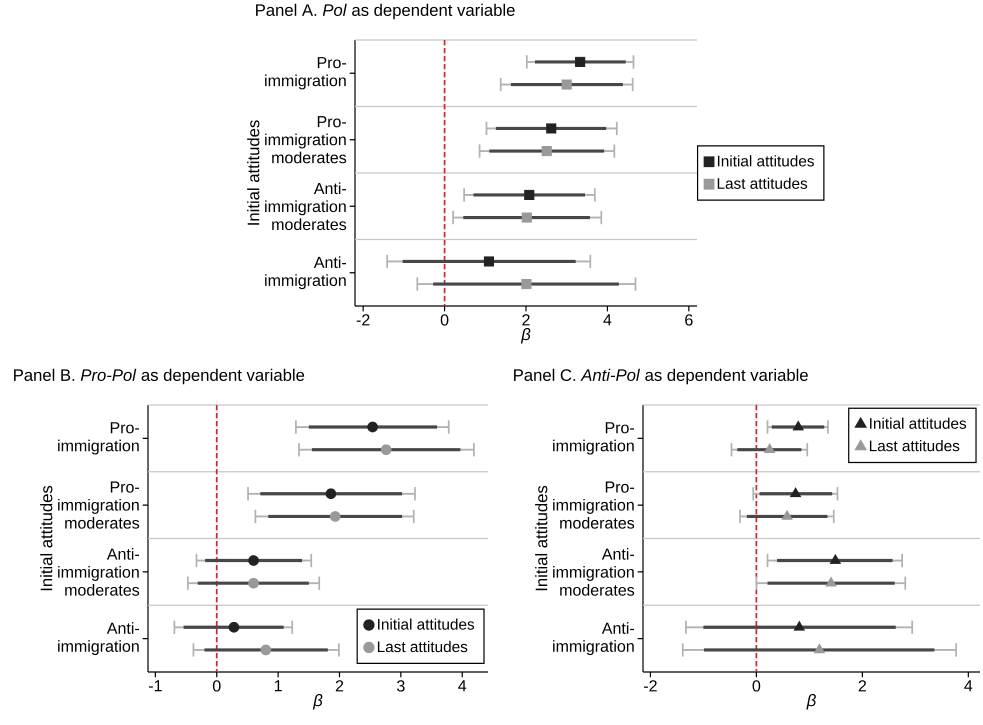 The height and width of the screenshot is (725, 983). Describe the element at coordinates (278, 686) in the screenshot. I see `x-tick-label: 1` at that location.